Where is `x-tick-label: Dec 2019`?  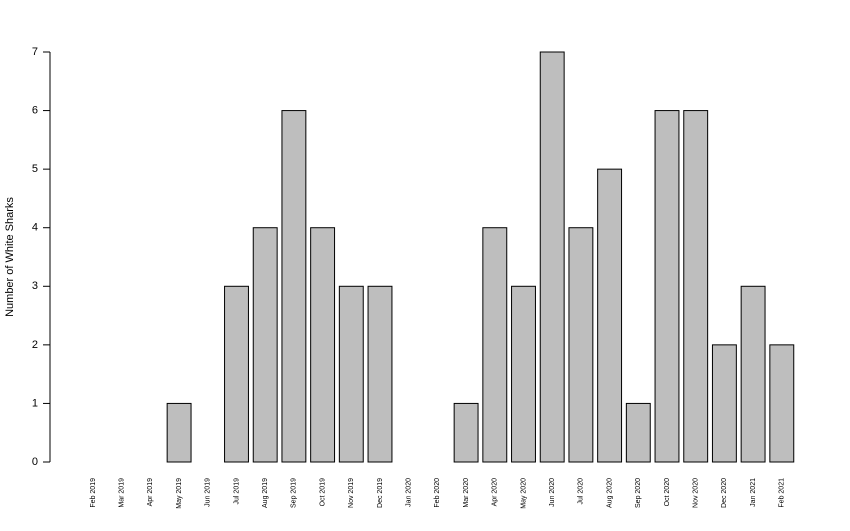 x-tick-label: Dec 2019 is located at coordinates (380, 493).